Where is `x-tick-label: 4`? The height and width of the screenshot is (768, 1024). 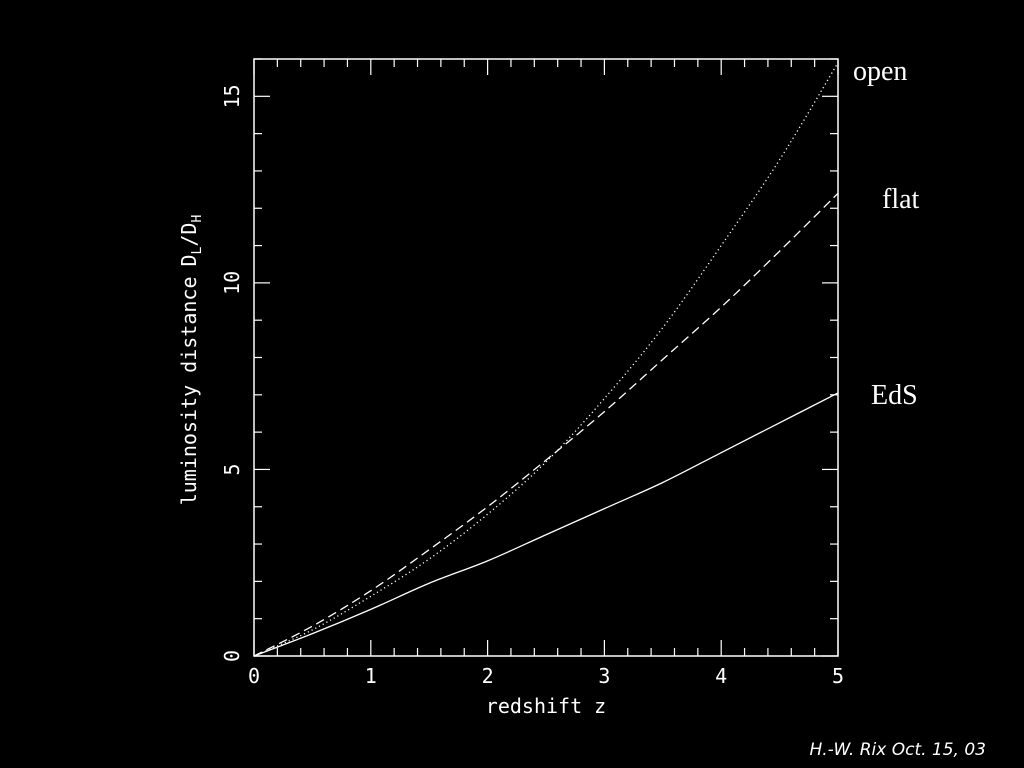 x-tick-label: 4 is located at coordinates (721, 676).